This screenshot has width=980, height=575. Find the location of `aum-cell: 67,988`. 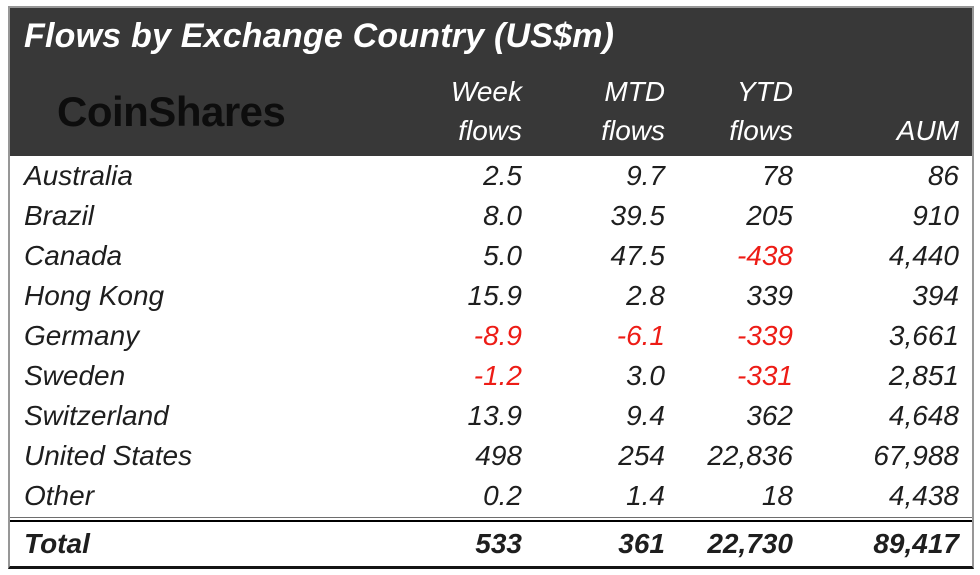

aum-cell: 67,988 is located at coordinates (916, 455).